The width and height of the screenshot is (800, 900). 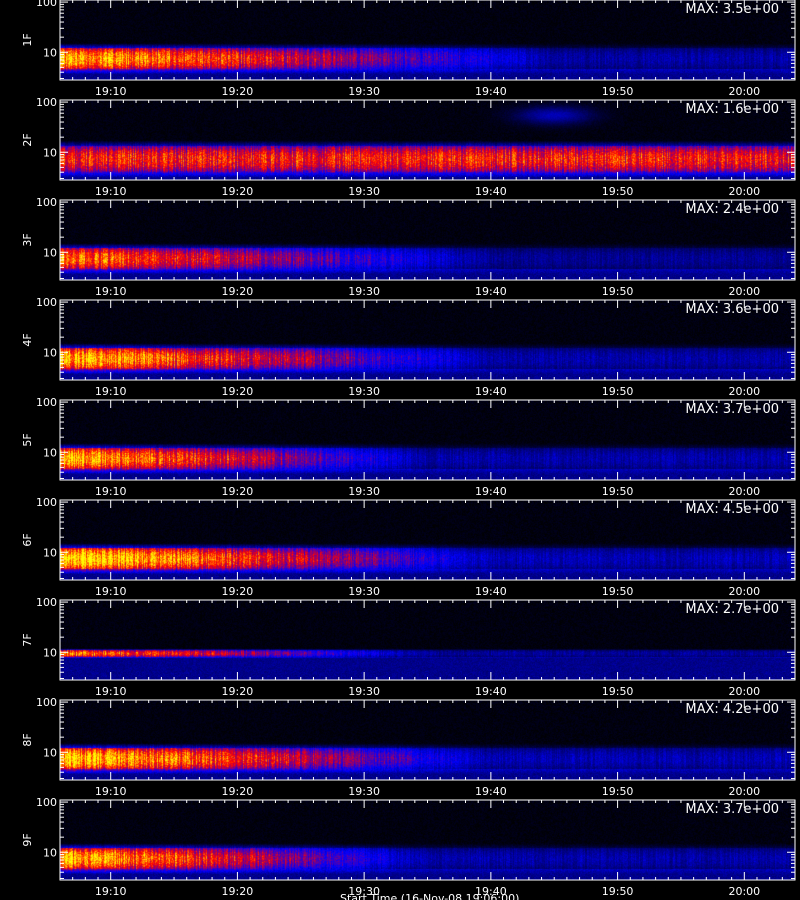 I want to click on spectrogram-8f, so click(x=427, y=740).